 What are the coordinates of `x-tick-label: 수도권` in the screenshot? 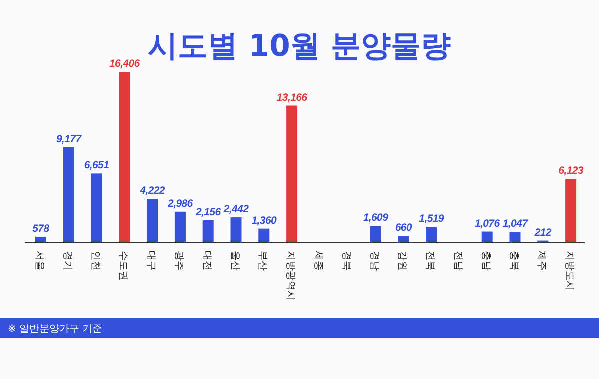 It's located at (123, 266).